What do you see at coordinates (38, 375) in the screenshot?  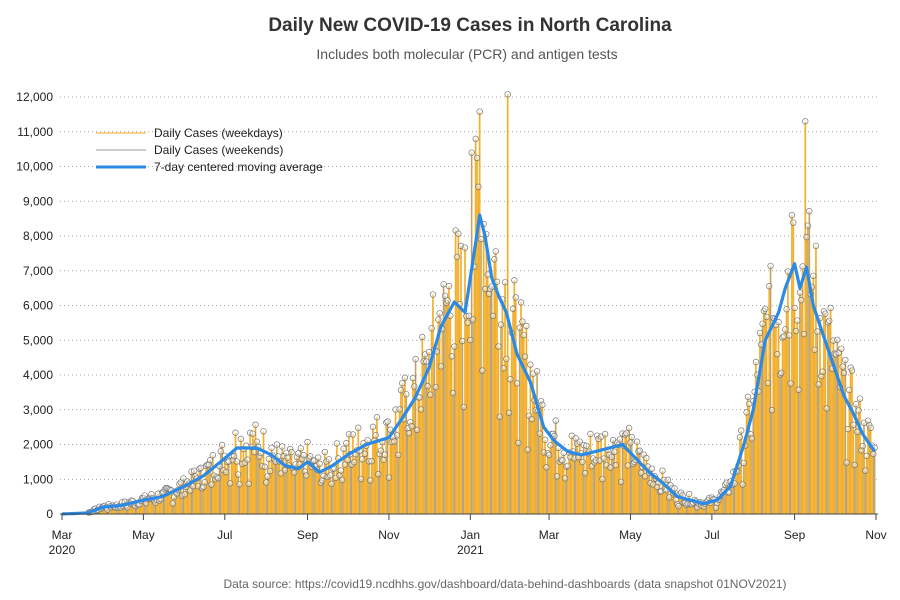 I see `y-tick-label: 4,000` at bounding box center [38, 375].